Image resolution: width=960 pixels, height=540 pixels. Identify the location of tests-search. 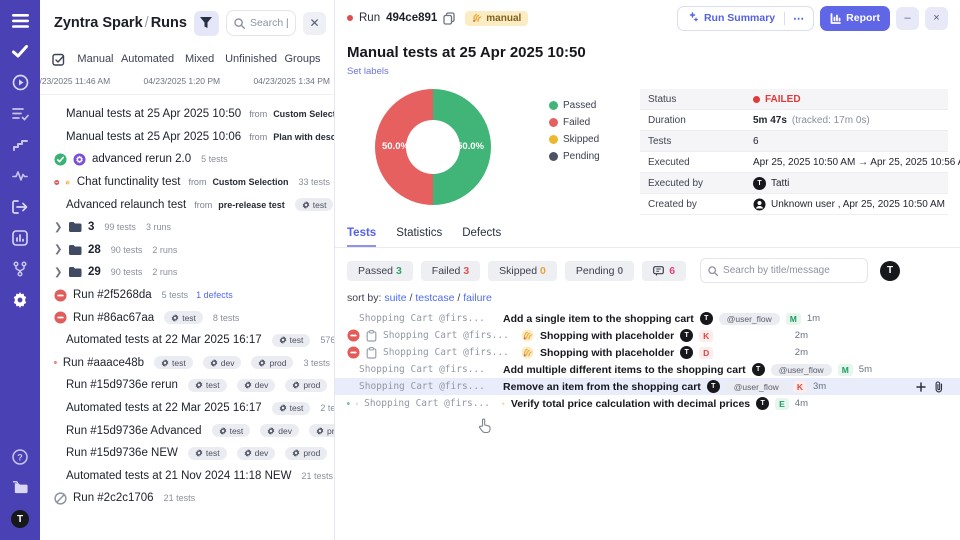
(784, 270).